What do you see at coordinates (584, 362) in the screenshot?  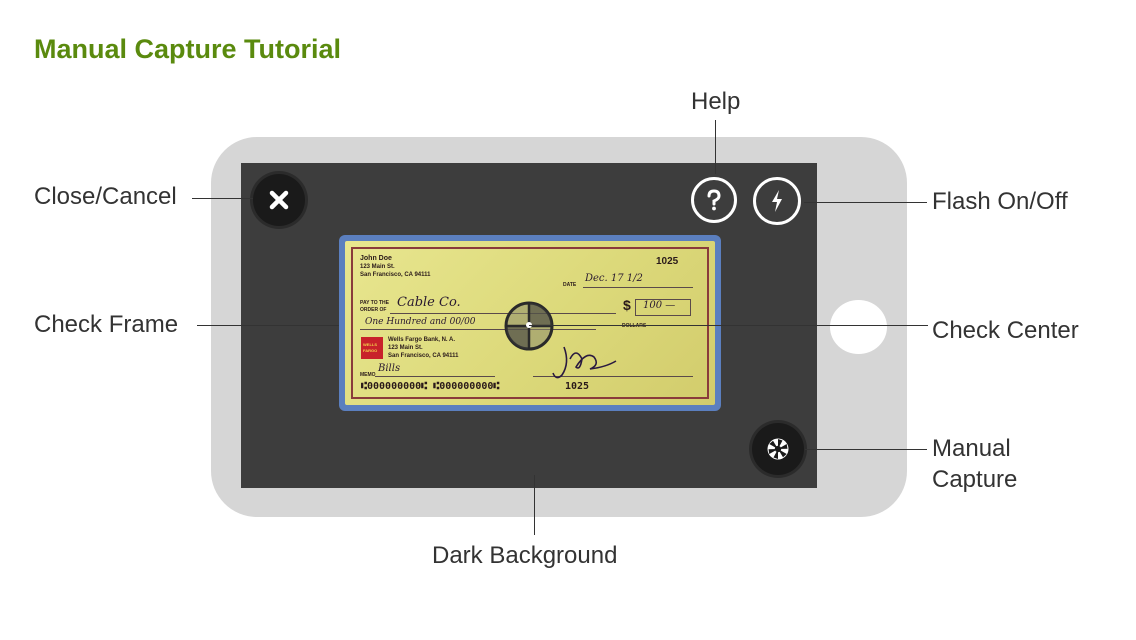 I see `check-signature` at bounding box center [584, 362].